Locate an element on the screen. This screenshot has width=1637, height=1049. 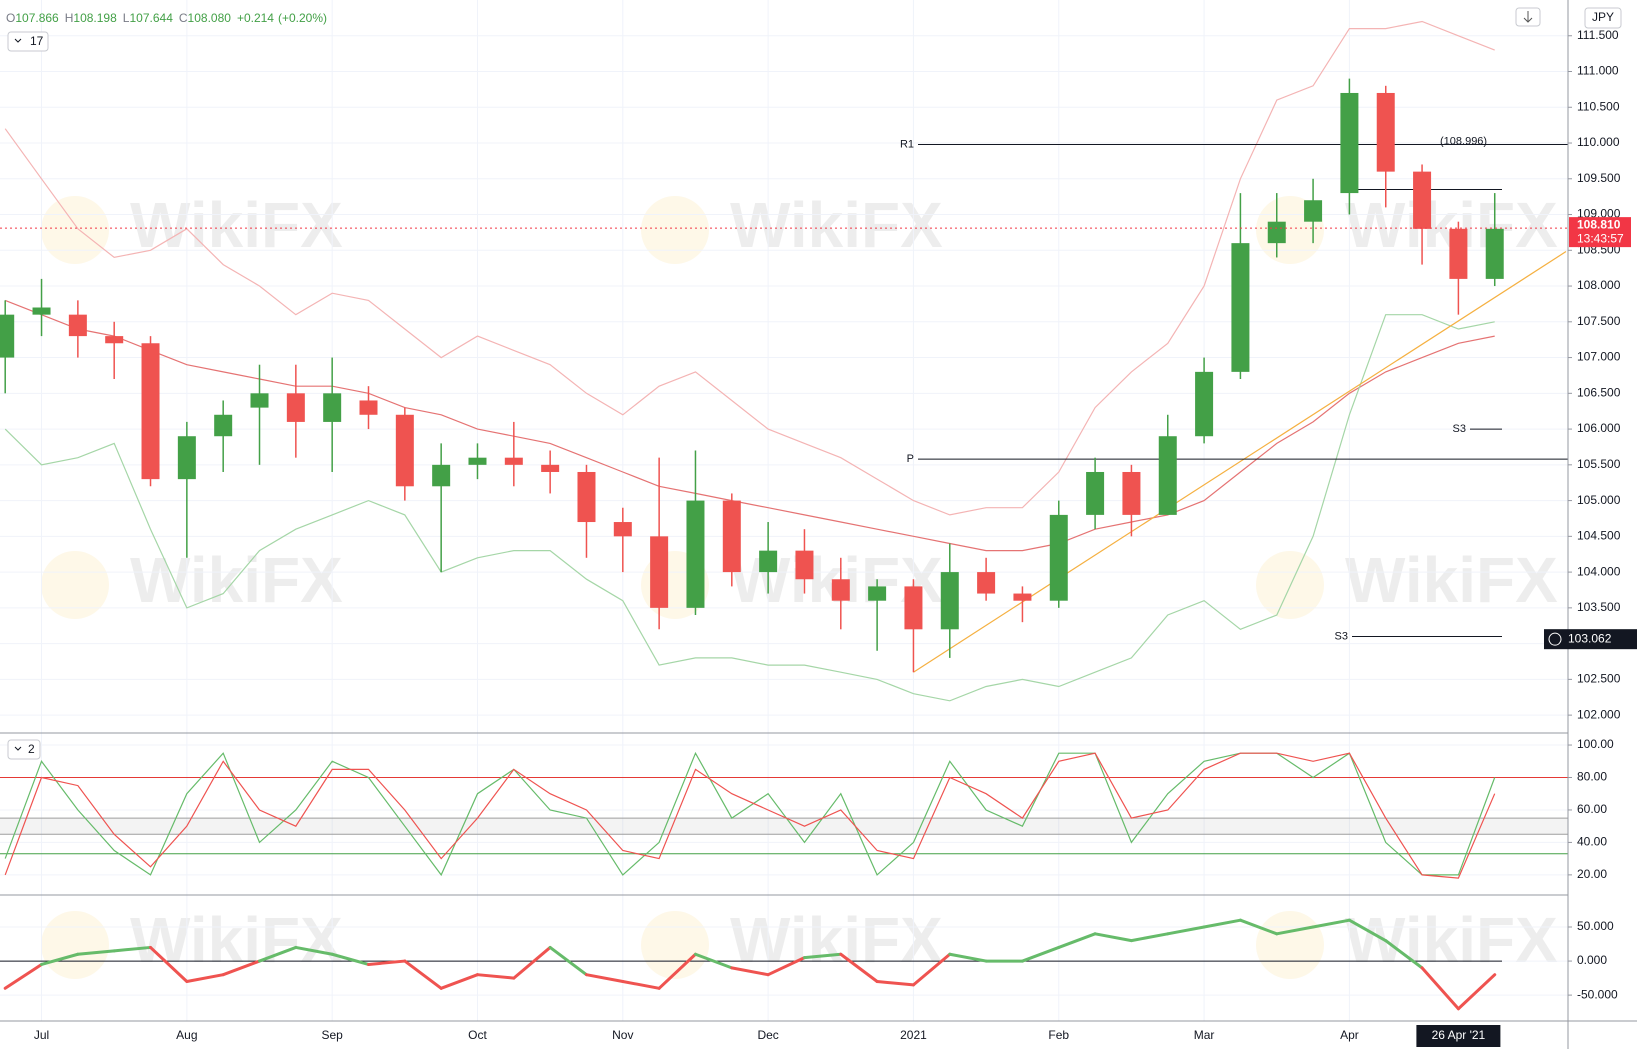
crosshair-badge is located at coordinates (1590, 639).